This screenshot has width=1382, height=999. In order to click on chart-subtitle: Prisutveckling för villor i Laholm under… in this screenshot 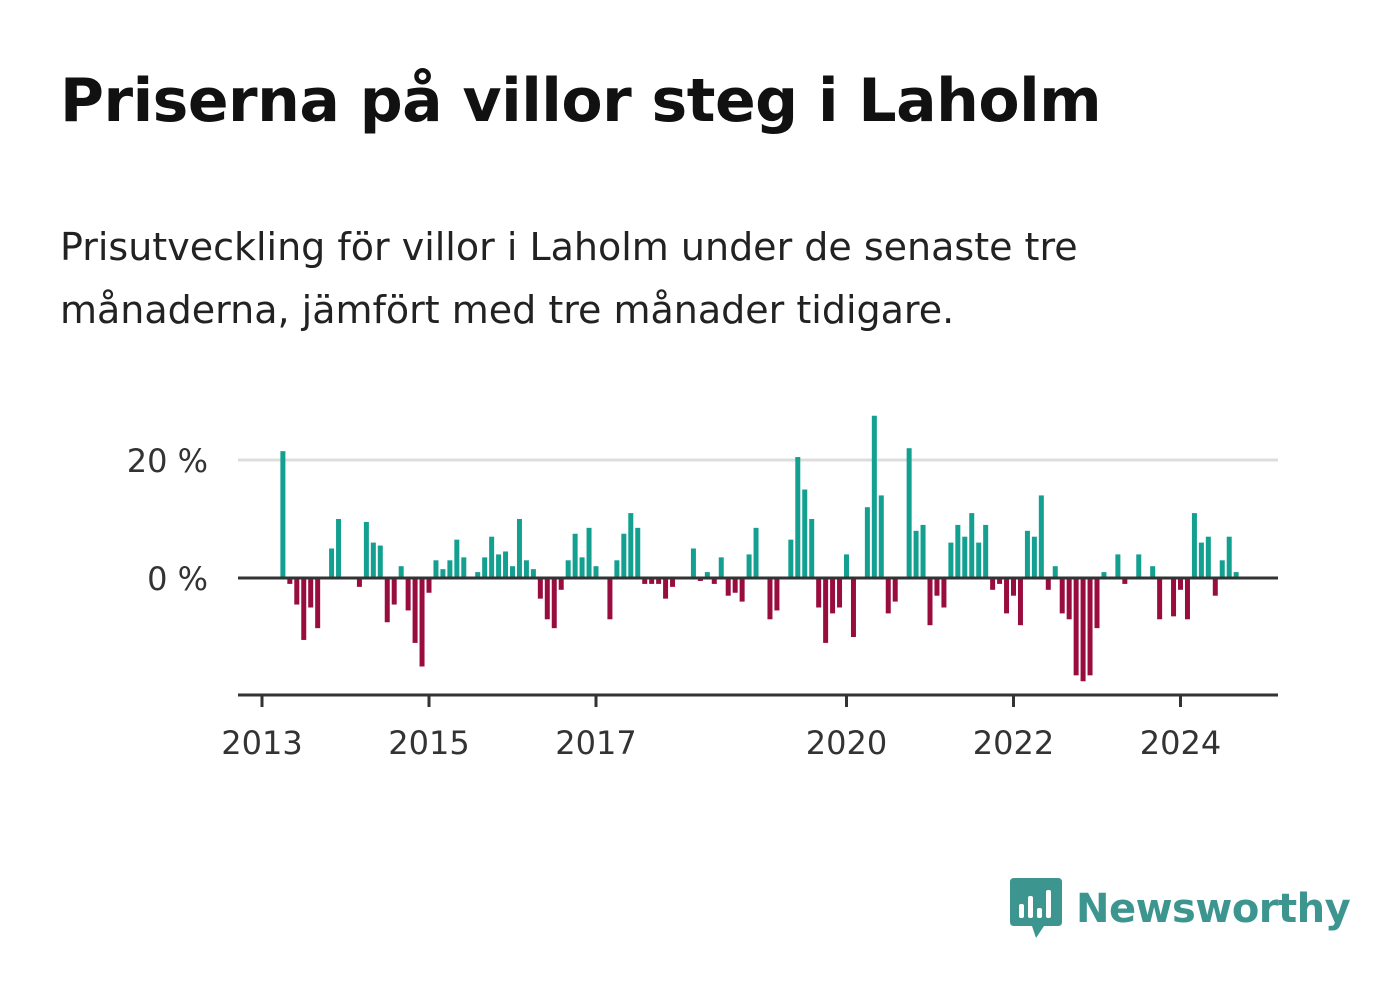, I will do `click(569, 278)`.